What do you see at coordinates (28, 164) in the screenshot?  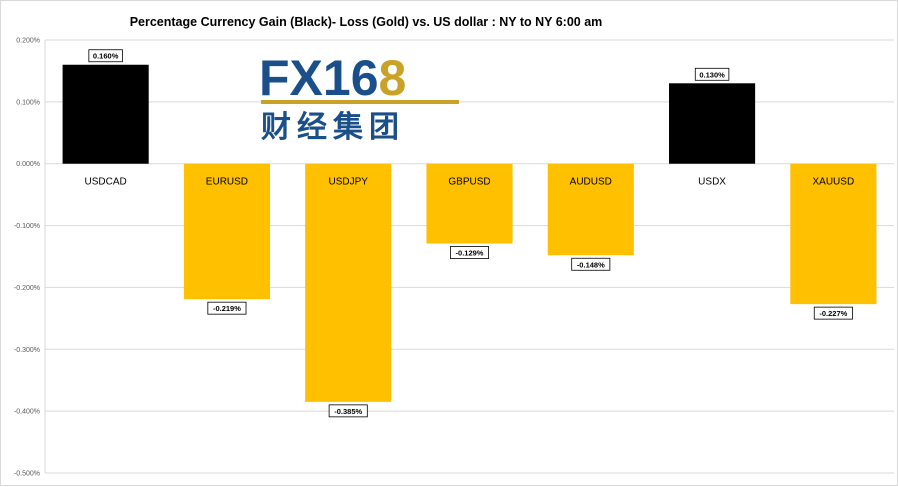 I see `y-tick-label: 0.000%` at bounding box center [28, 164].